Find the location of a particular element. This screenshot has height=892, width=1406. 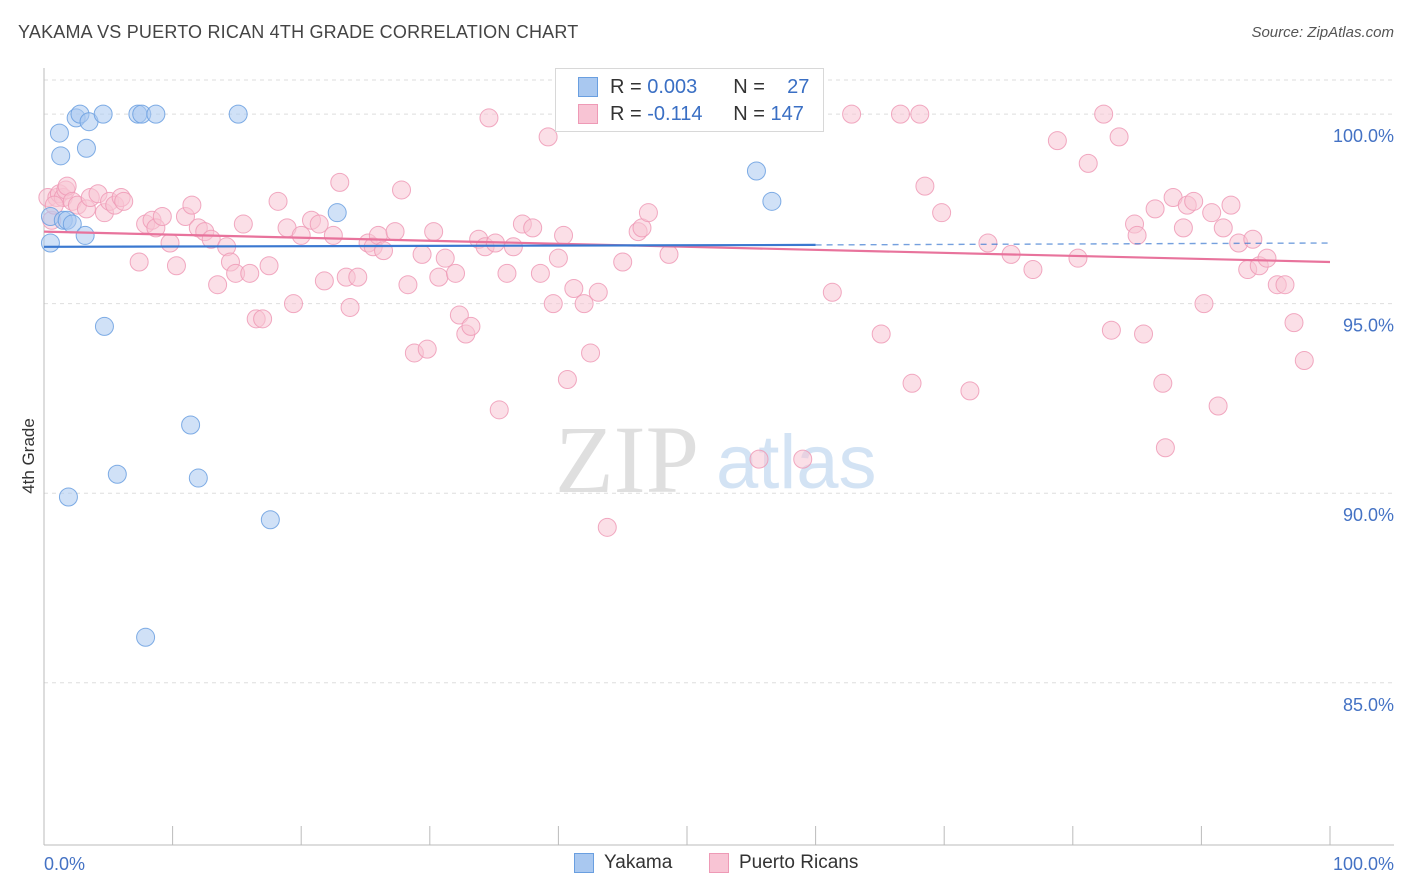

r-label: R = is located at coordinates (626, 86).